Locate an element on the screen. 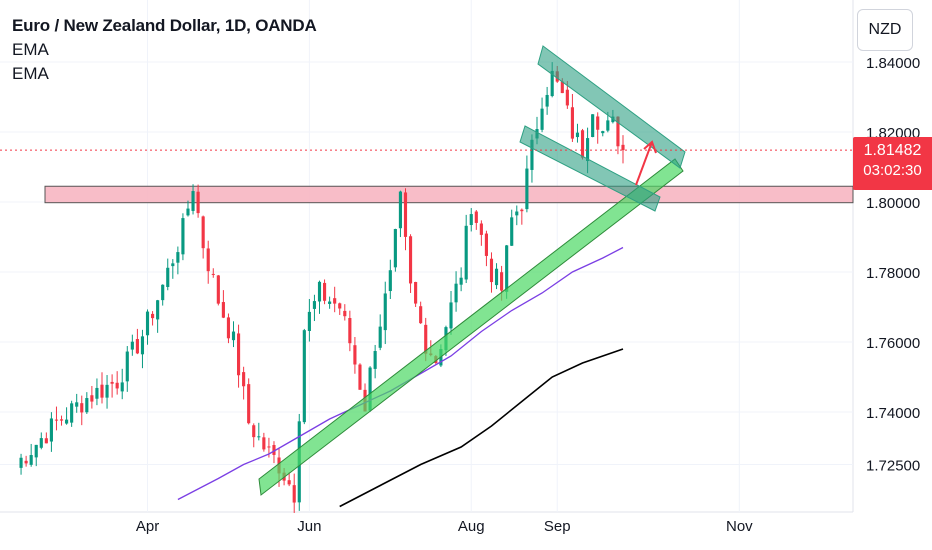 This screenshot has width=932, height=550. currency-button: NZD is located at coordinates (885, 30).